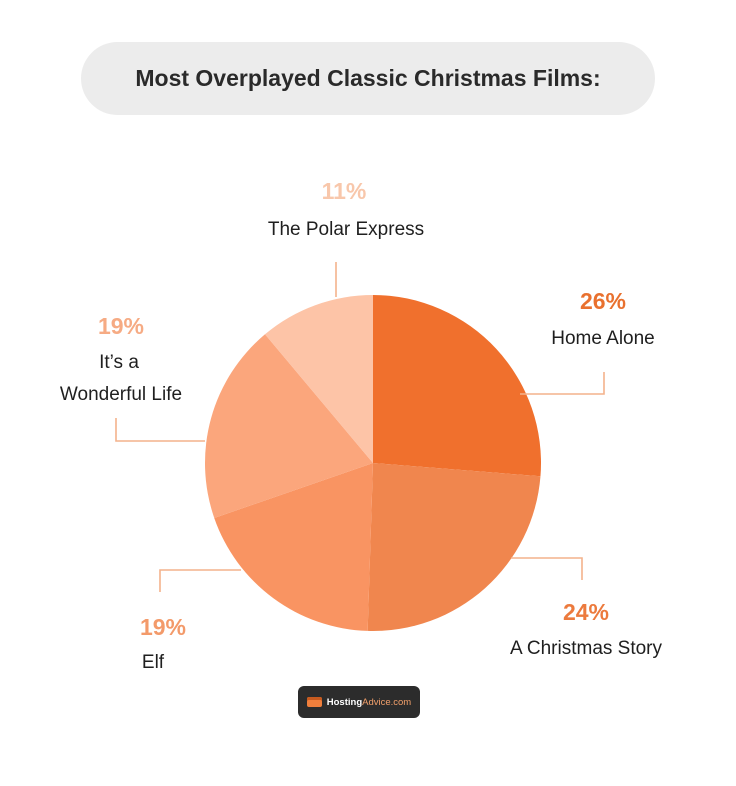 This screenshot has width=736, height=786. What do you see at coordinates (119, 362) in the screenshot?
I see `category-label-it-s-a-wonderful-life: It’s a` at bounding box center [119, 362].